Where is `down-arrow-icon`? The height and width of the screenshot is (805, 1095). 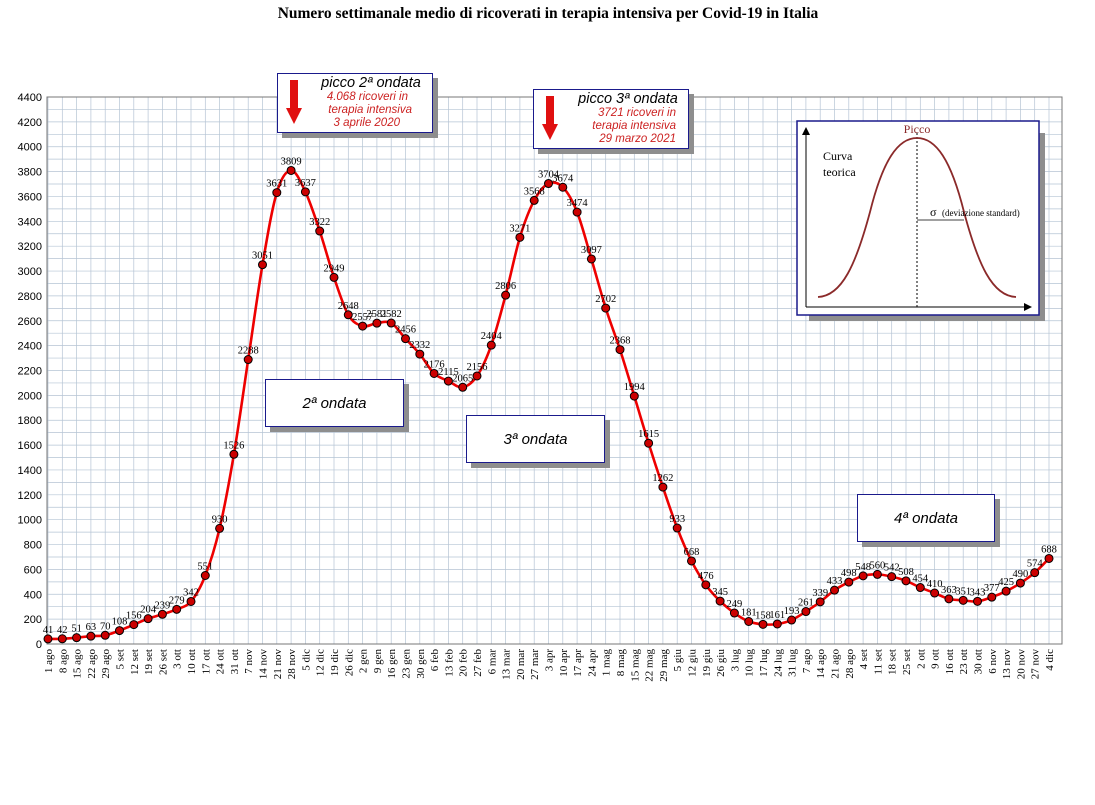
down-arrow-icon is located at coordinates (550, 118).